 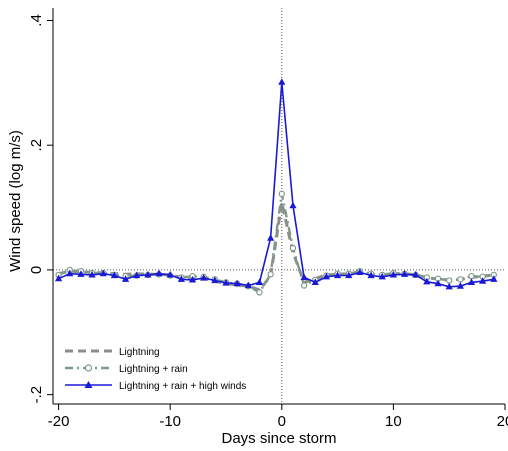 I want to click on legend-label-lightning: Lightning, so click(x=139, y=352).